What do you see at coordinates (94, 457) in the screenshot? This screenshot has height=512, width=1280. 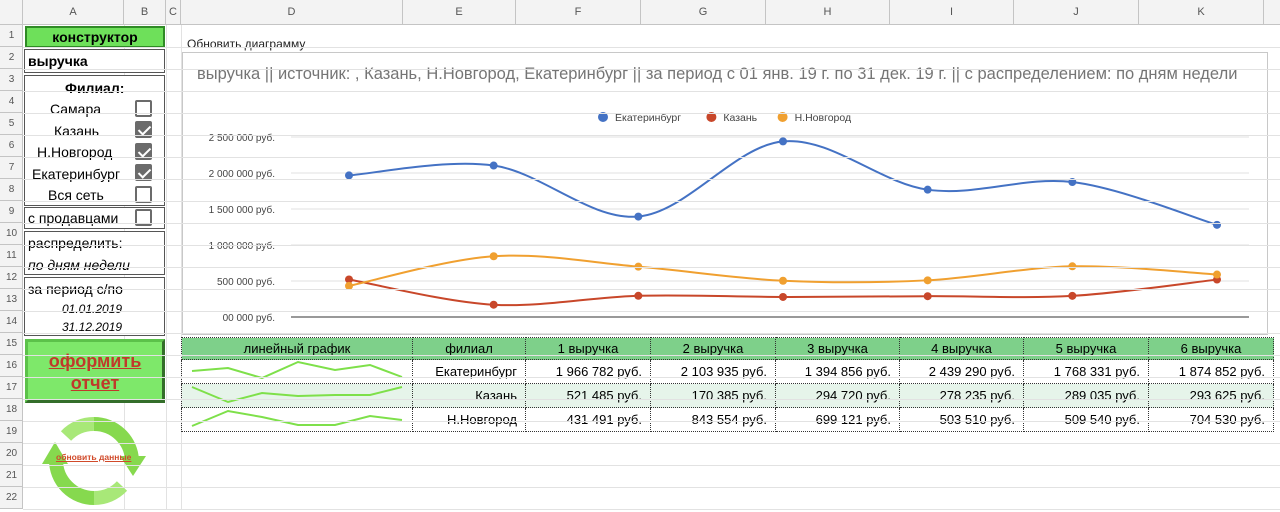 I see `refresh-data-label: обновить данные` at bounding box center [94, 457].